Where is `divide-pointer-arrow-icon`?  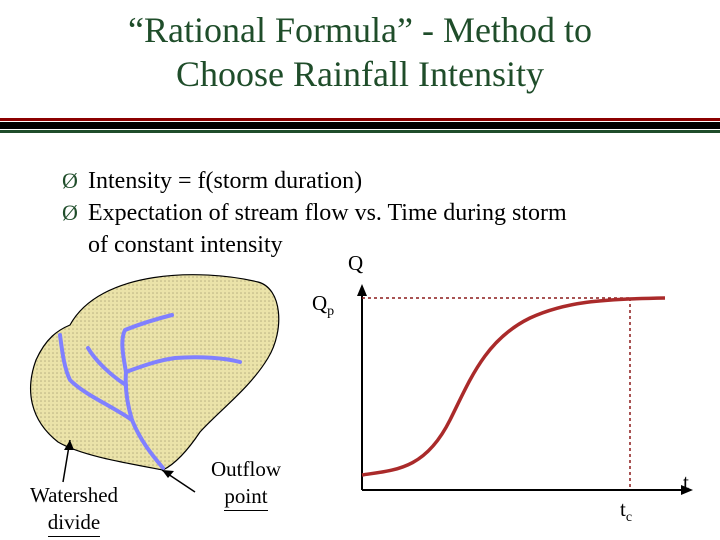 divide-pointer-arrow-icon is located at coordinates (69, 445).